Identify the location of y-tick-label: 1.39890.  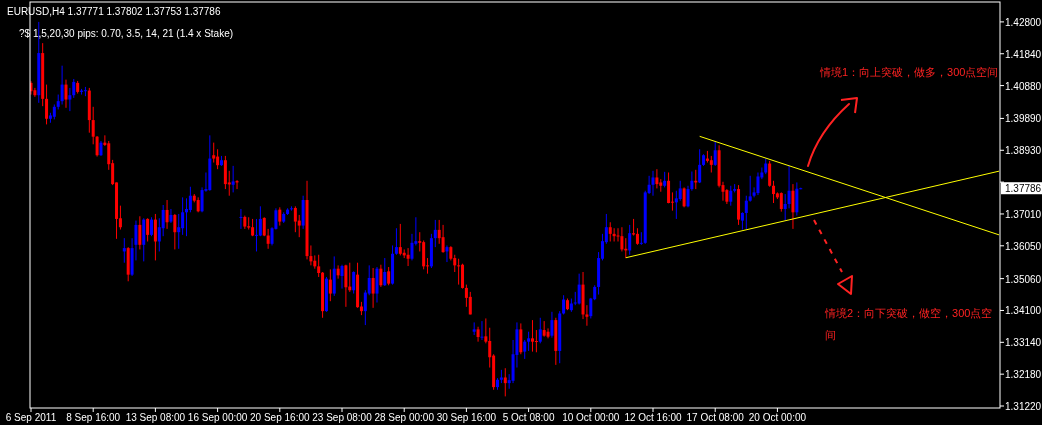
(1023, 119).